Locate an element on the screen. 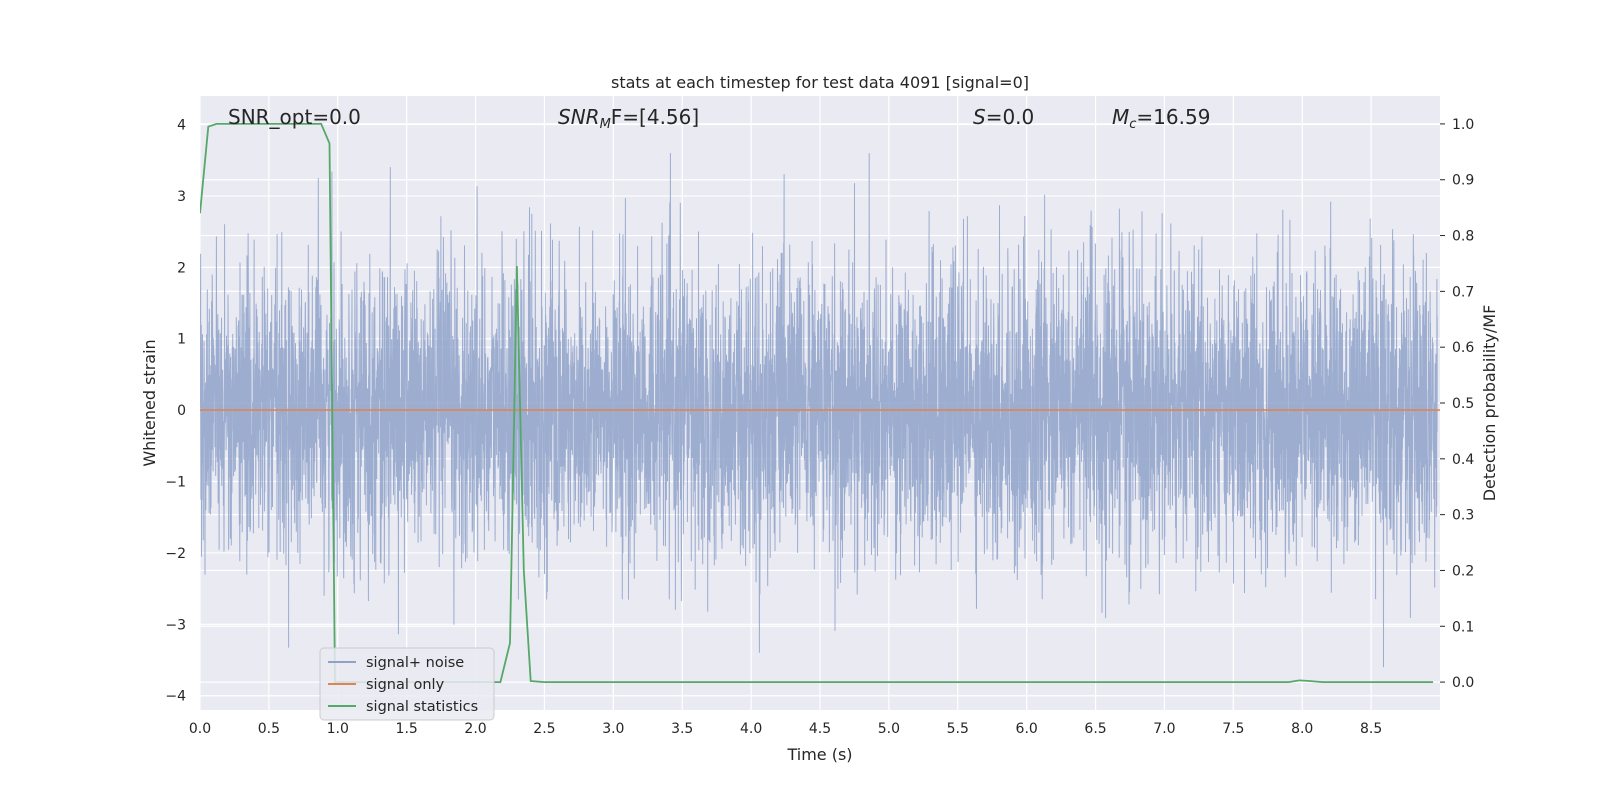 This screenshot has width=1600, height=800. y-axis-label: Whitened strain is located at coordinates (149, 402).